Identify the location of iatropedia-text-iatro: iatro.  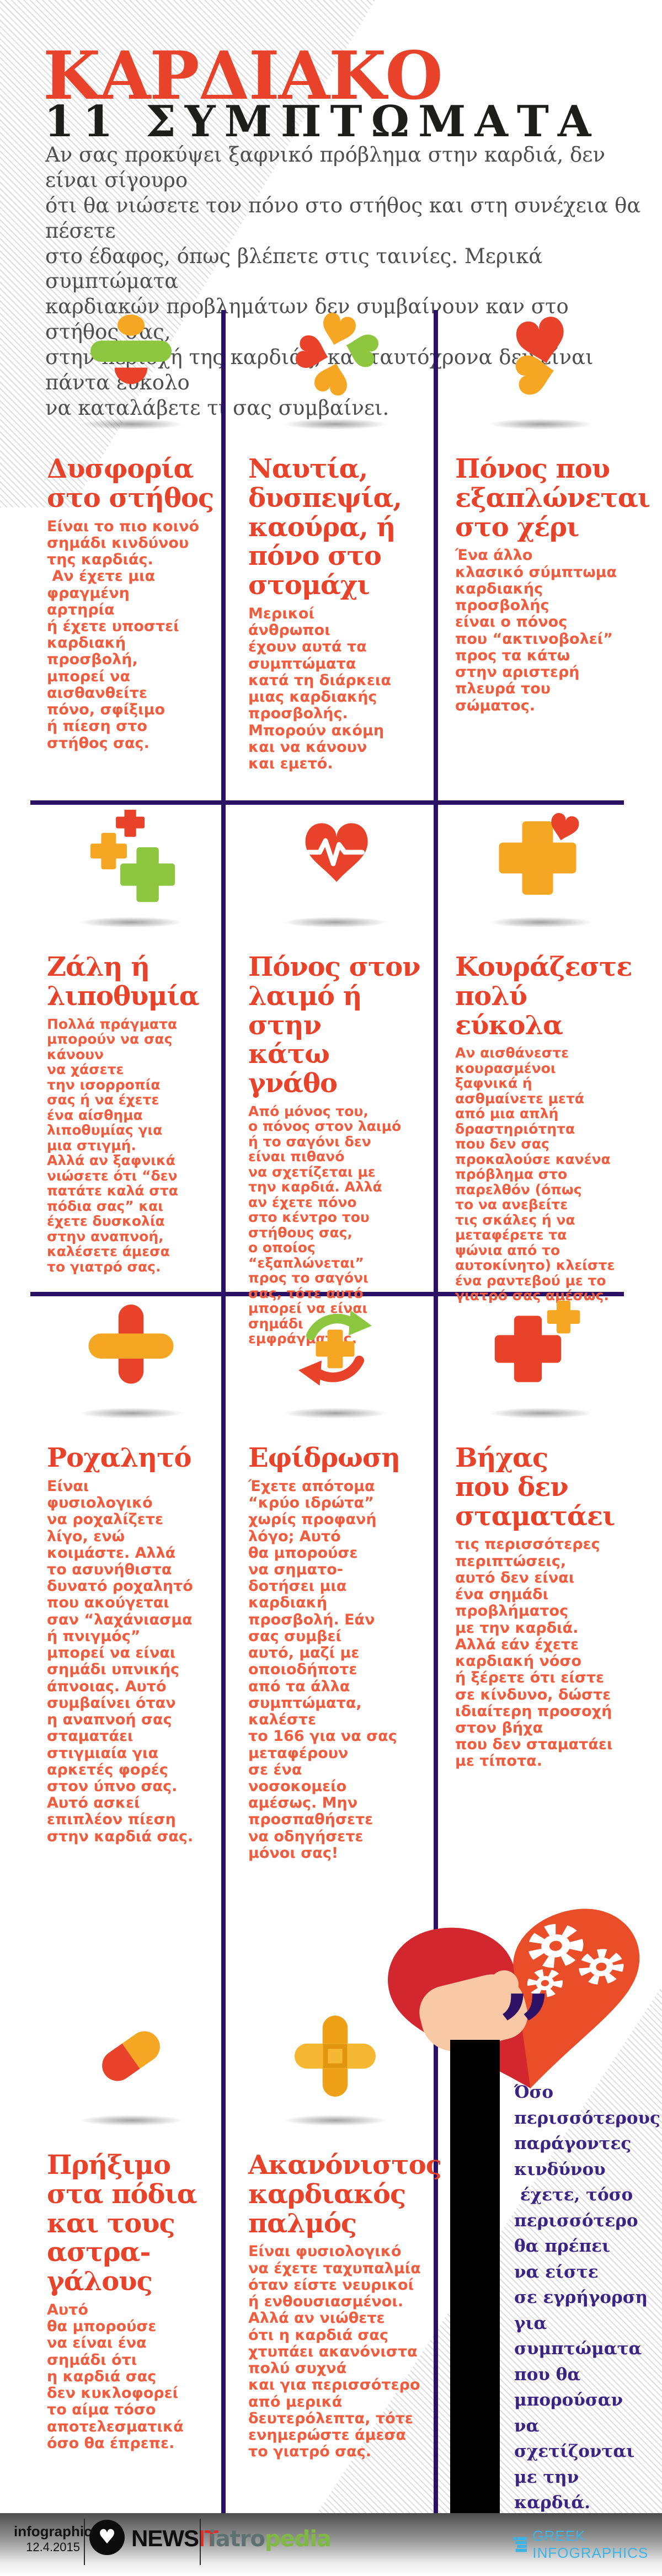
(237, 2539).